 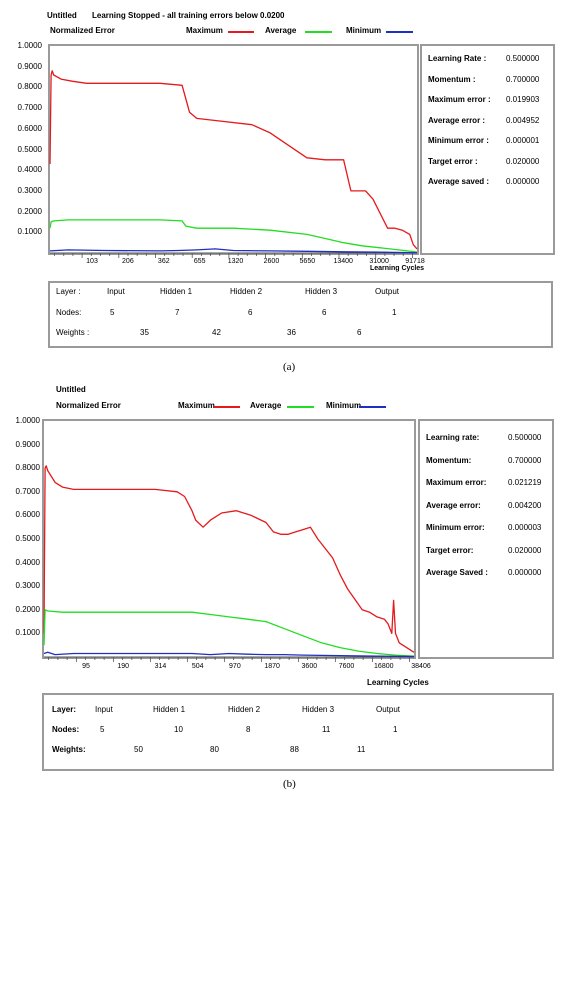 I want to click on info-label: Average error :, so click(x=457, y=120).